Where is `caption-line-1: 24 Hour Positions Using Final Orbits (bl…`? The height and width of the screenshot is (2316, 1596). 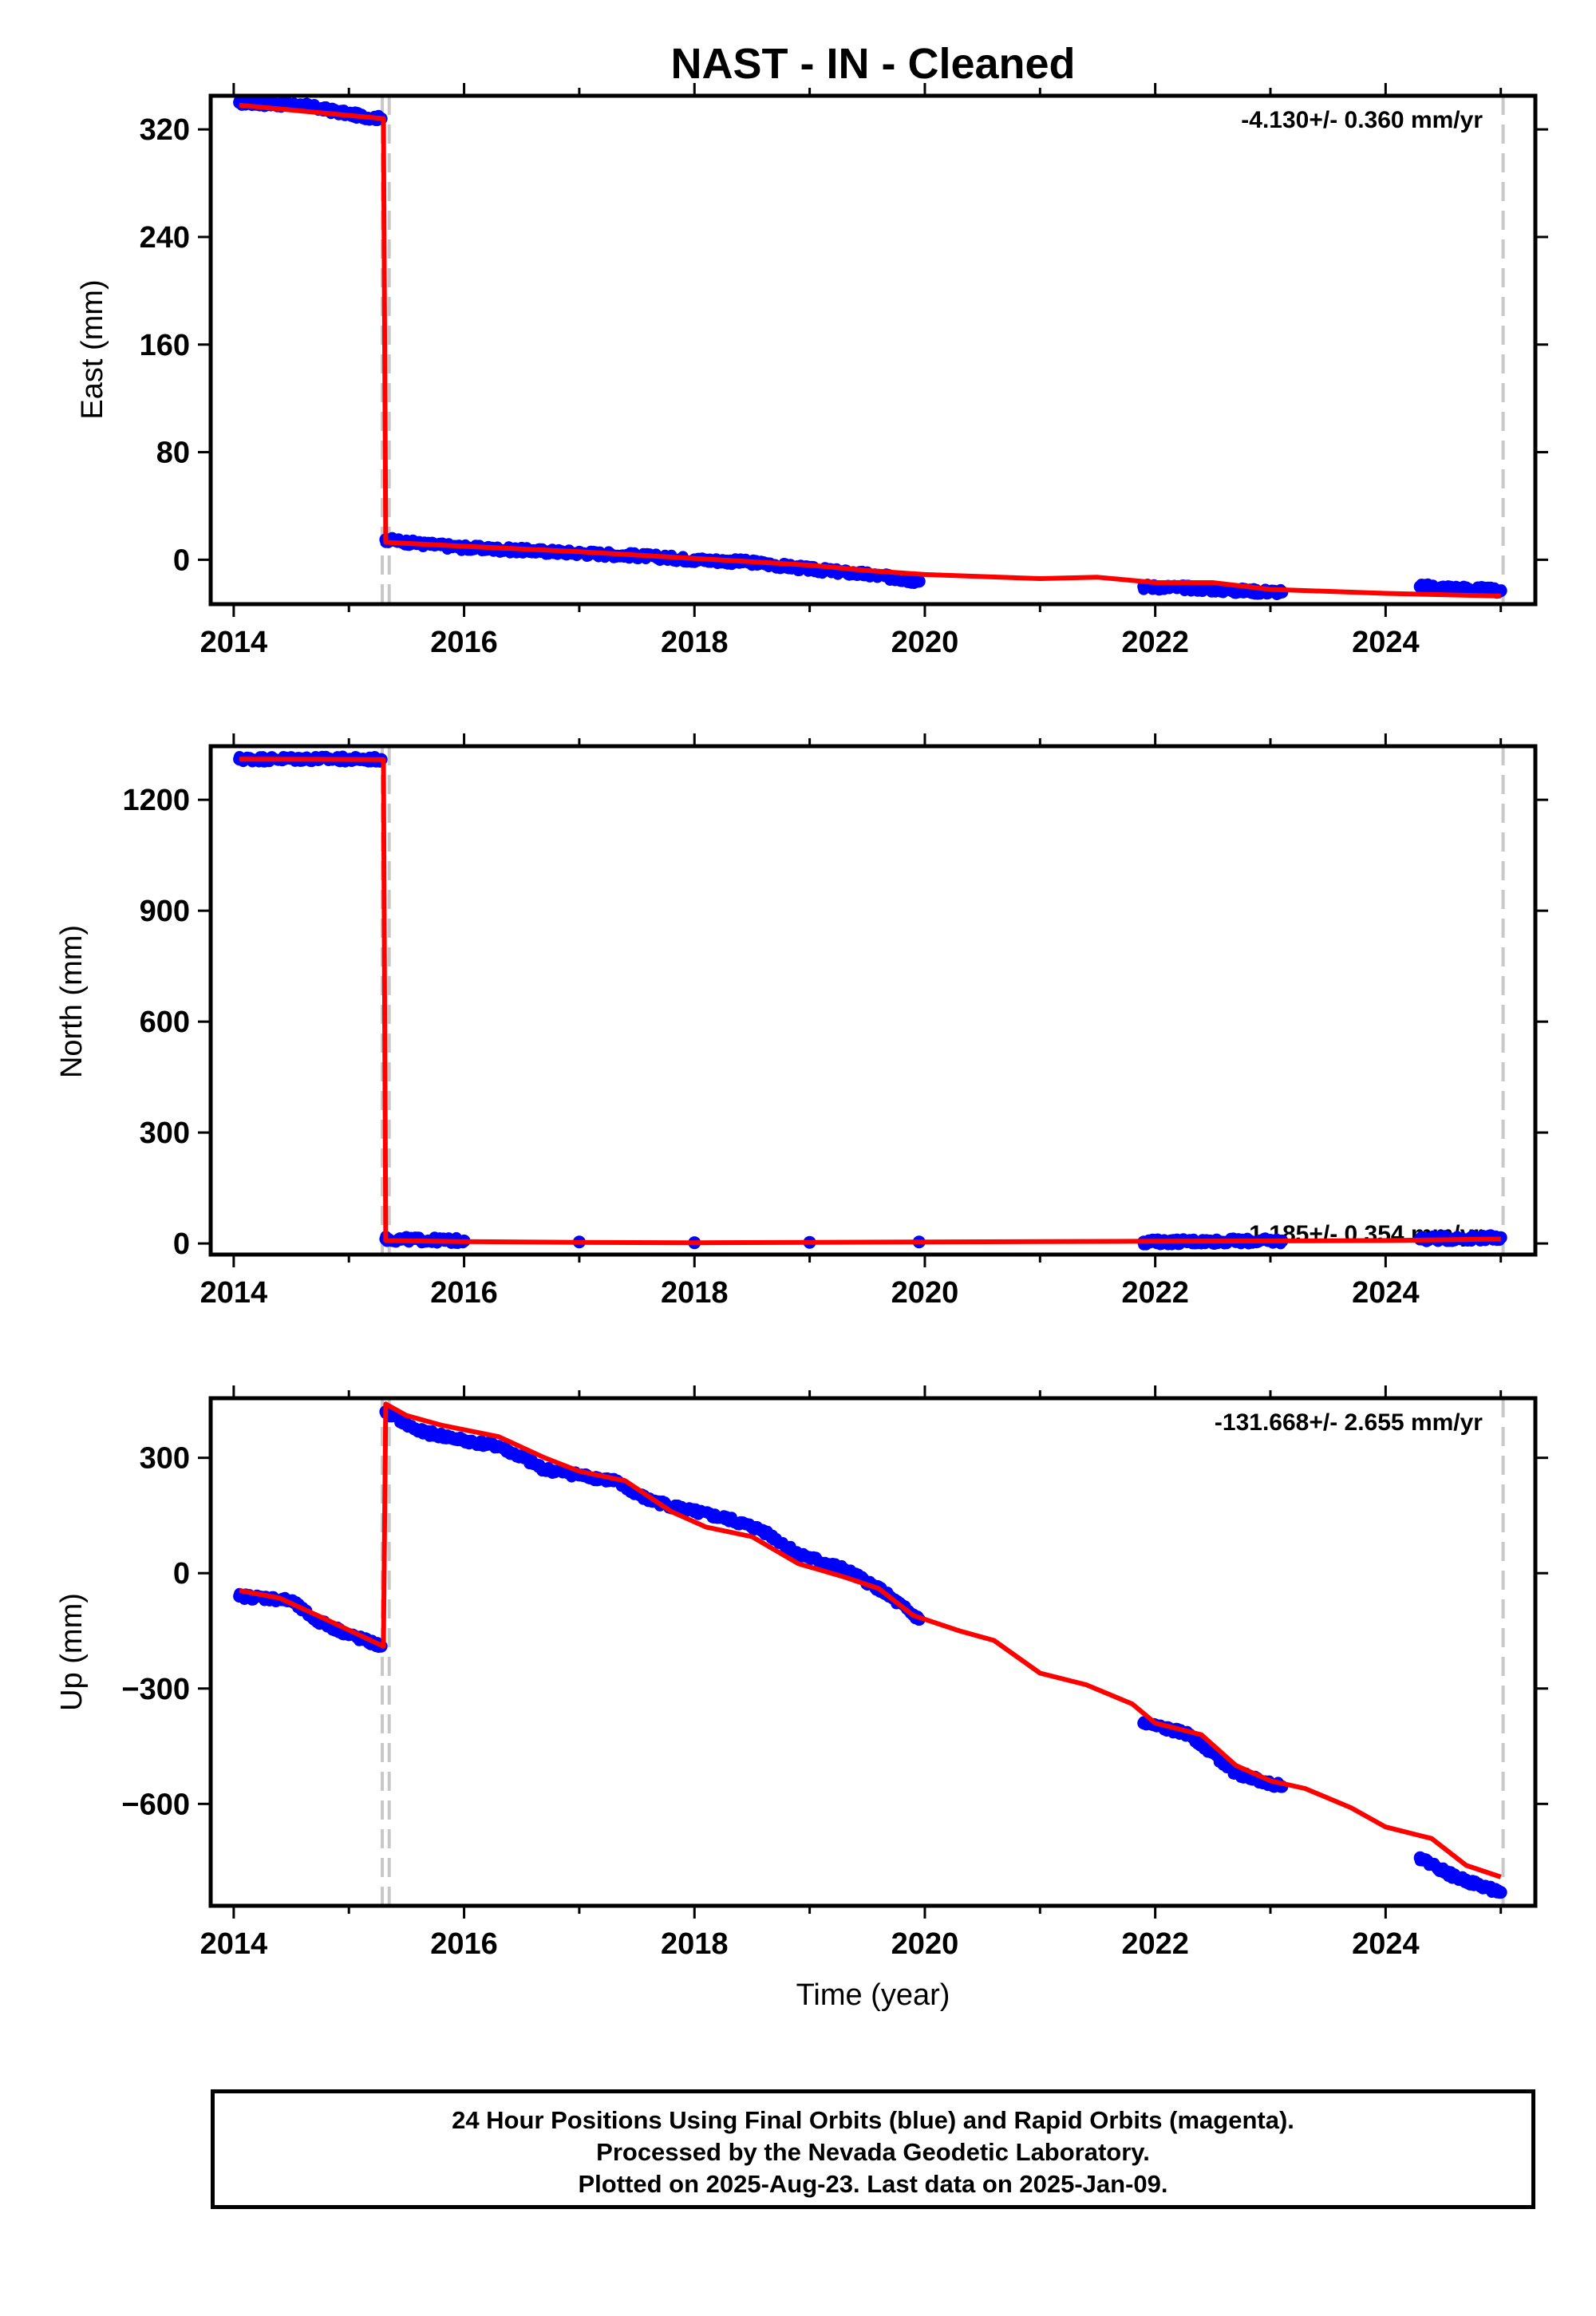
caption-line-1: 24 Hour Positions Using Final Orbits (bl… is located at coordinates (873, 2120).